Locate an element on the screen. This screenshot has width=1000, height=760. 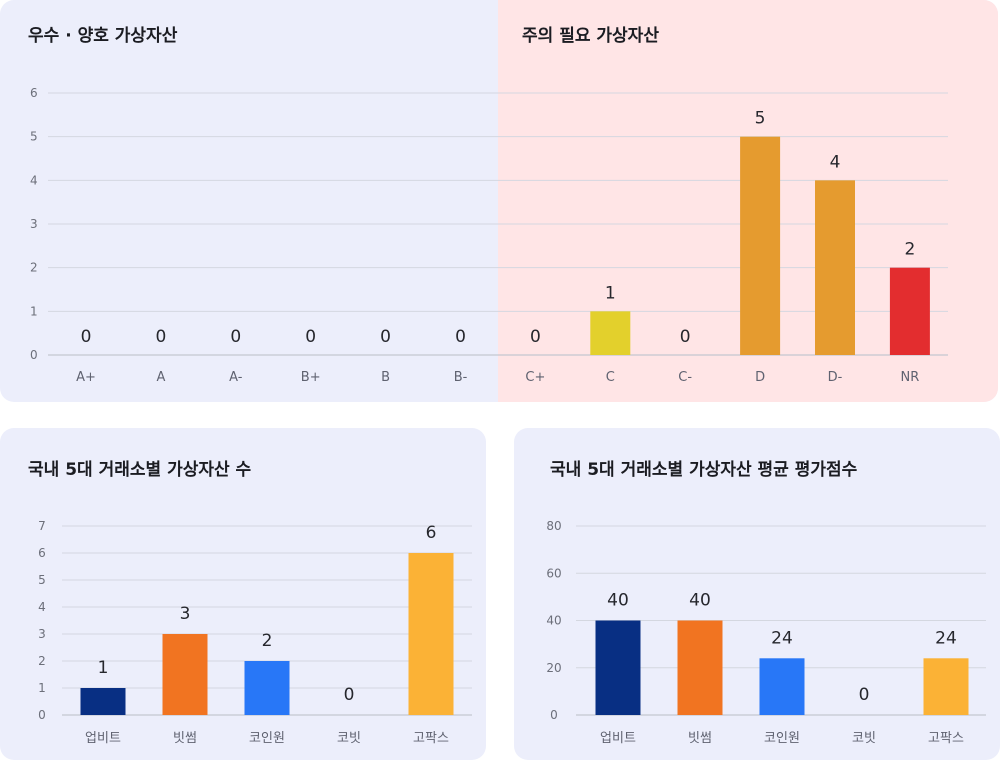
category-label-C+: C+ is located at coordinates (535, 377).